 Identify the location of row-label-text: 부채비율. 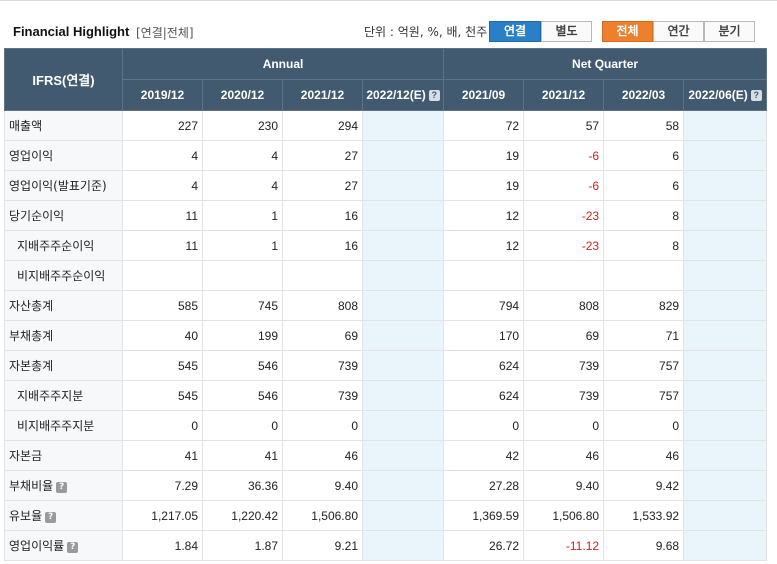
(31, 486).